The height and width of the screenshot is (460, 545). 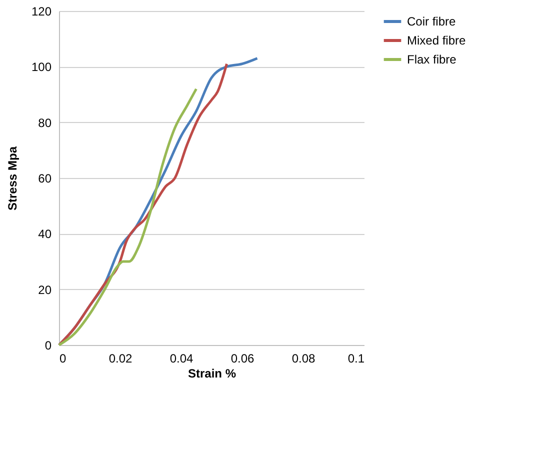 What do you see at coordinates (45, 179) in the screenshot?
I see `y-tick-label: 60` at bounding box center [45, 179].